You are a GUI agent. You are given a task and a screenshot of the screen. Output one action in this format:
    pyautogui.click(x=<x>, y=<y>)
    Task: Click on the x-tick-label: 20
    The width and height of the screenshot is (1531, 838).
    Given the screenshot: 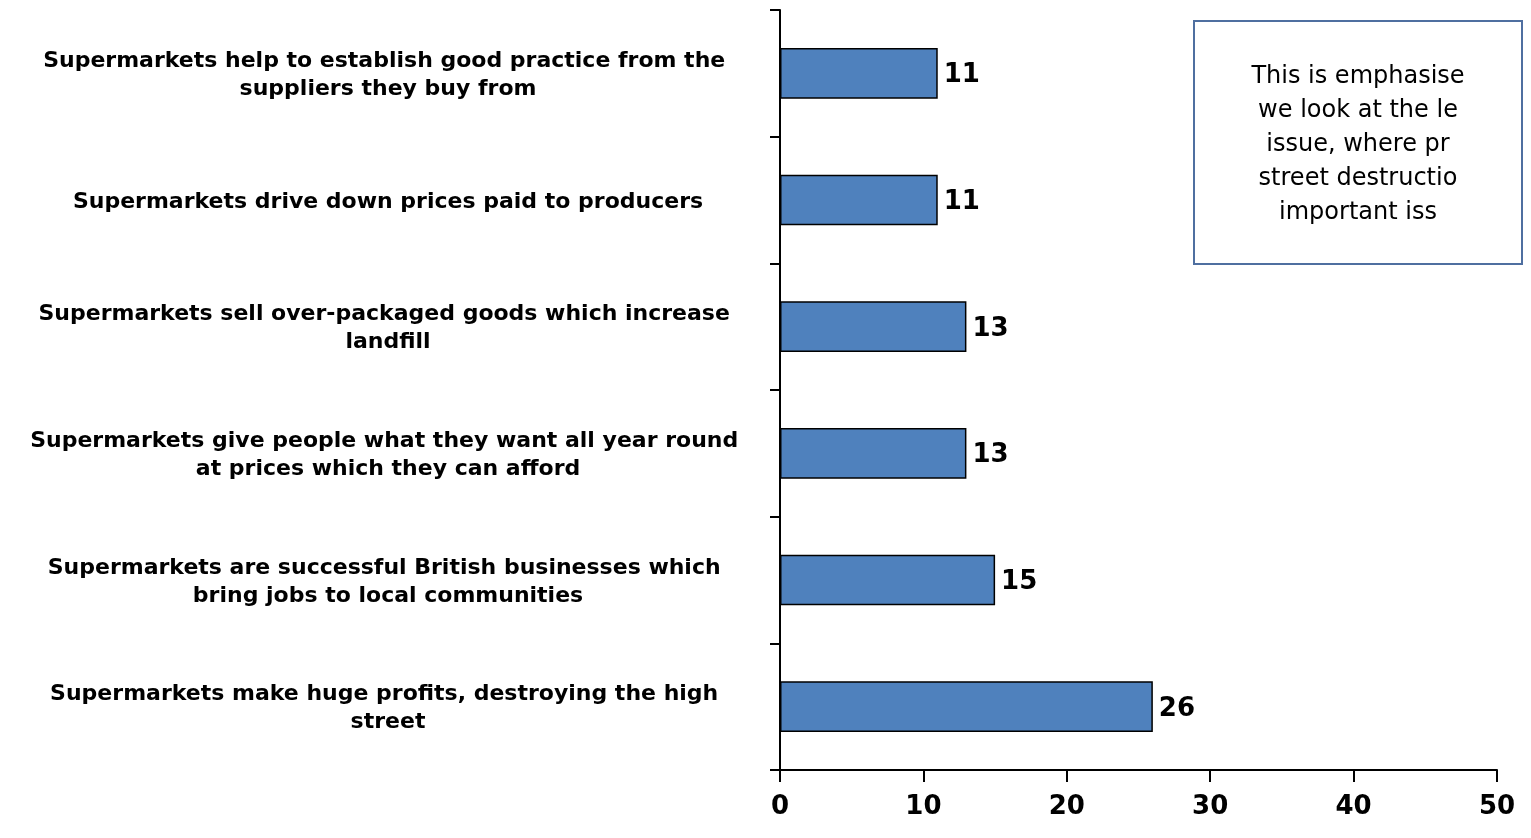 What is the action you would take?
    pyautogui.click(x=1066, y=805)
    